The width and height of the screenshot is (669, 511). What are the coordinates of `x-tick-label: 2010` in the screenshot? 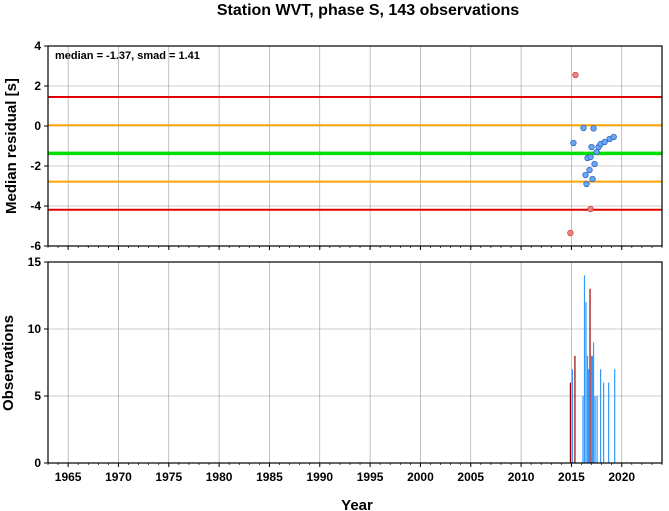 It's located at (521, 477).